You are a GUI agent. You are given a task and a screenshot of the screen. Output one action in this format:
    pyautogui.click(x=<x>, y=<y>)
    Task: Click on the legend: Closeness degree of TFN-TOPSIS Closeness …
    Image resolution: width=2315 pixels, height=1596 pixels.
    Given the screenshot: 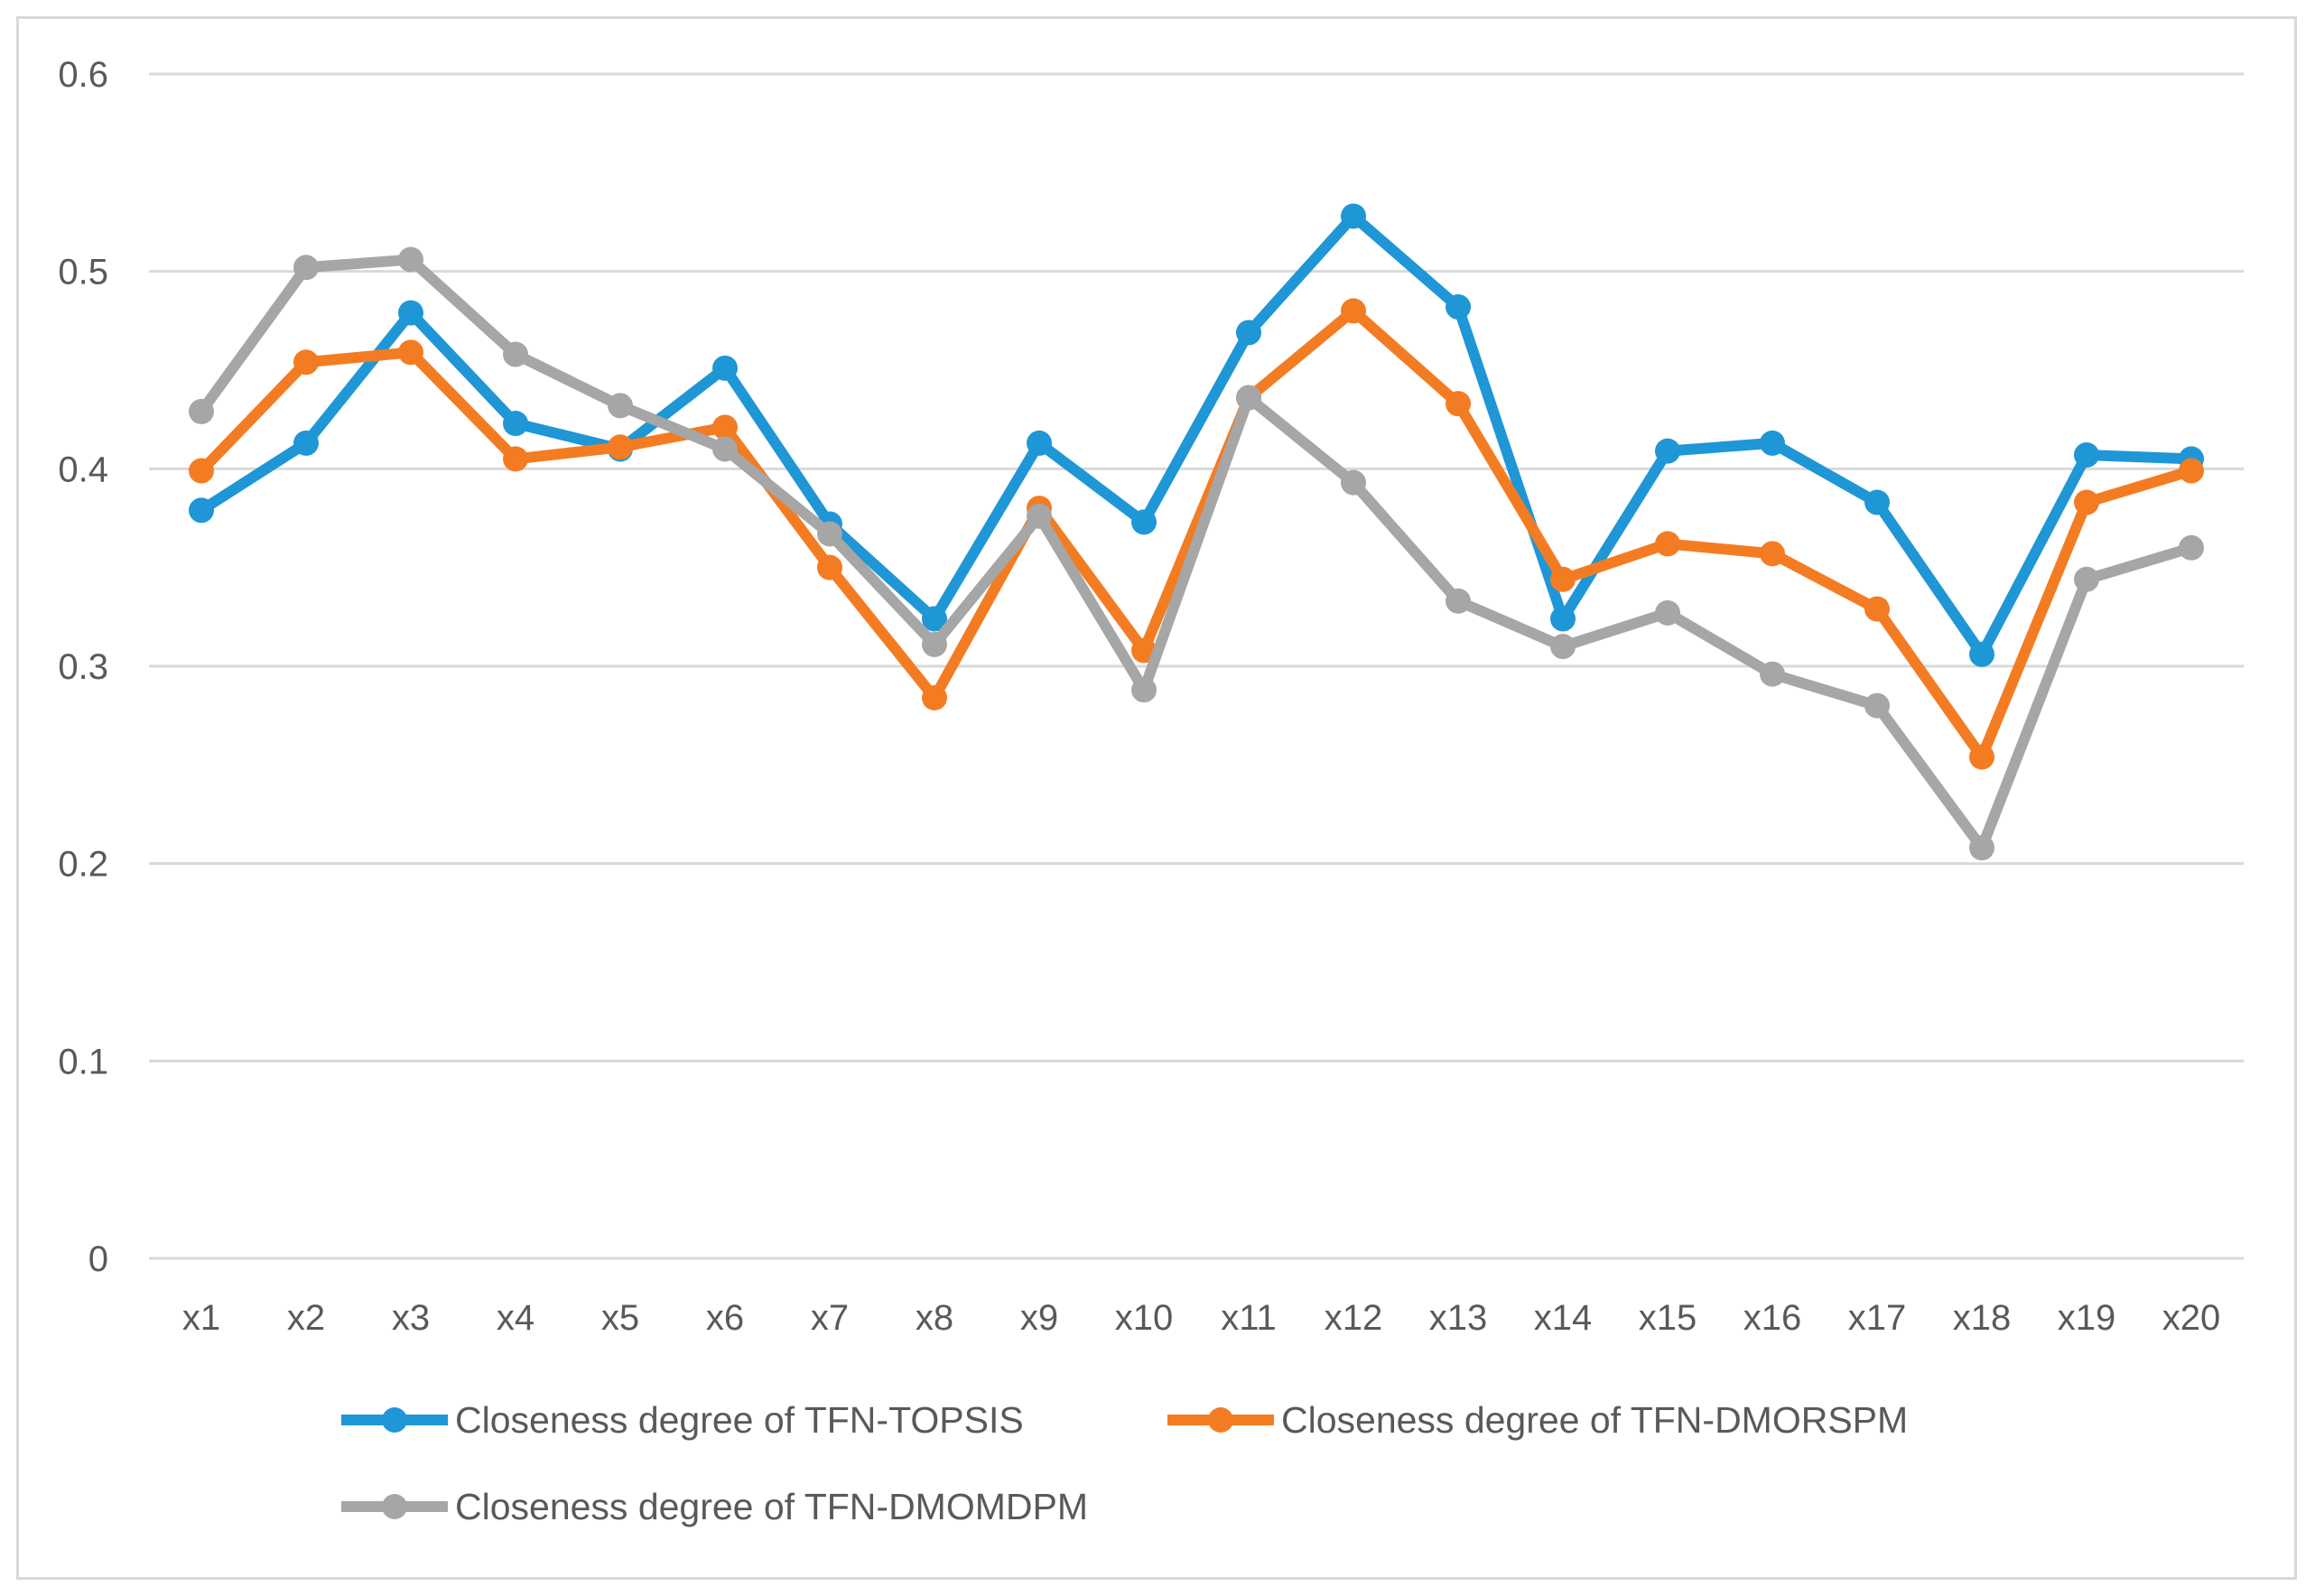 What is the action you would take?
    pyautogui.click(x=1125, y=1463)
    